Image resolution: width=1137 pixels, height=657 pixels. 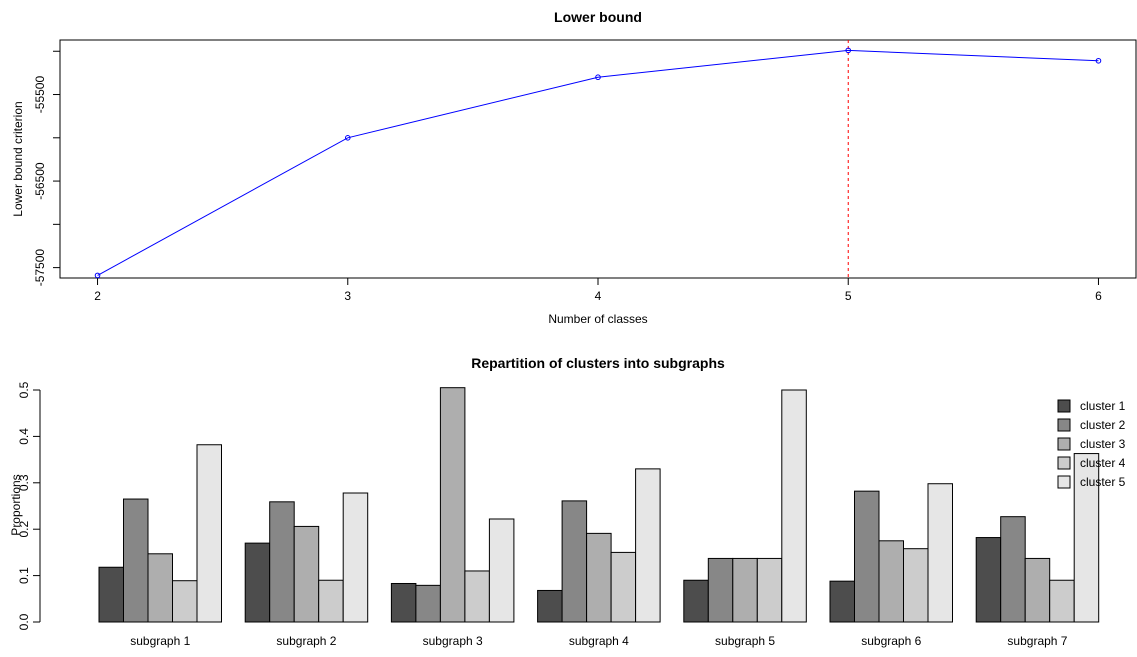 What do you see at coordinates (160, 641) in the screenshot?
I see `repartition-x-tick-label: subgraph 1` at bounding box center [160, 641].